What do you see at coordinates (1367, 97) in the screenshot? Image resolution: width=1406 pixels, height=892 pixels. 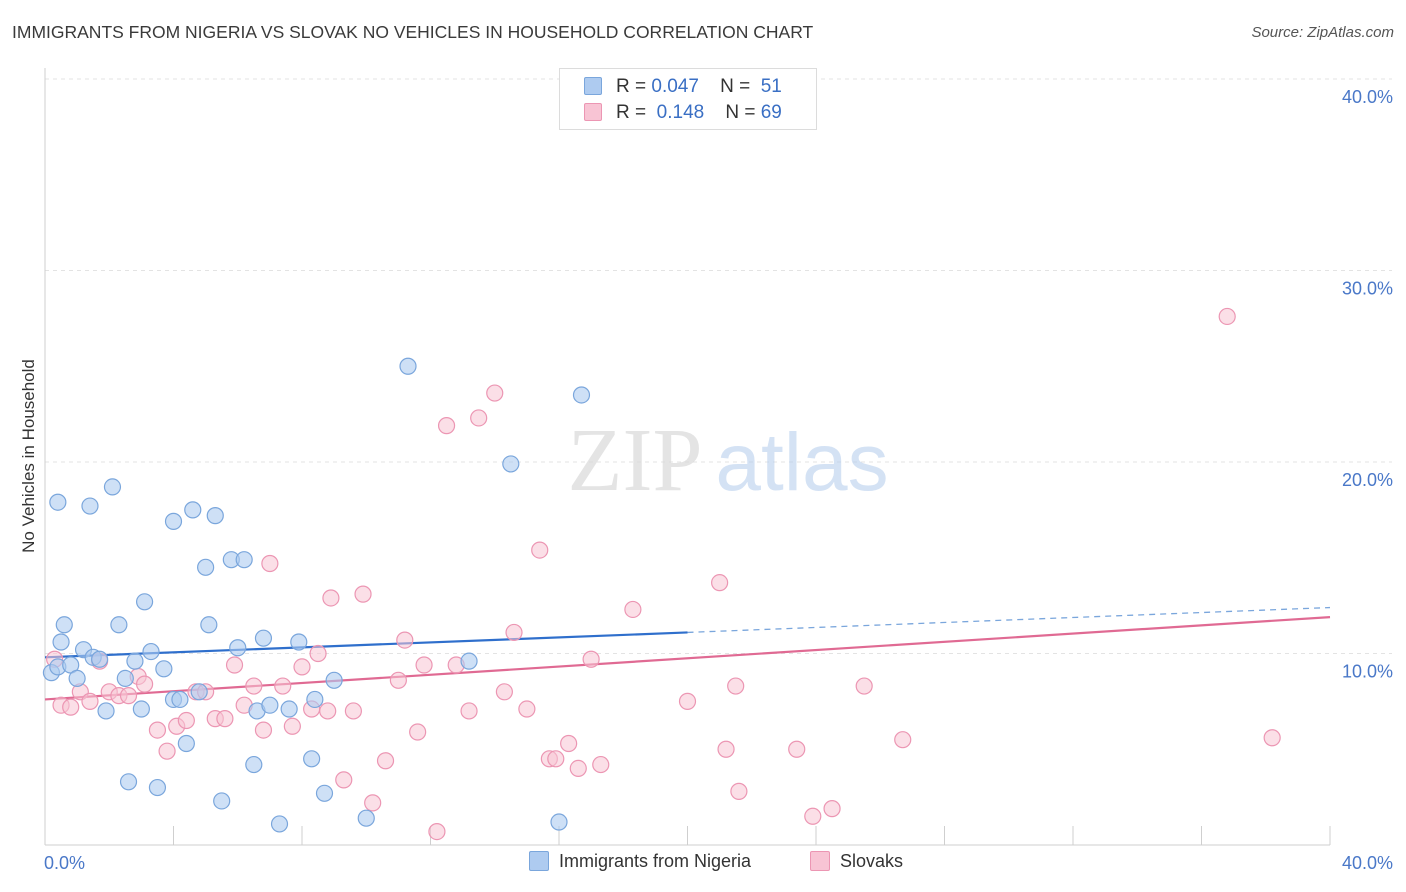 I see `y-tick-label: 40.0%` at bounding box center [1367, 97].